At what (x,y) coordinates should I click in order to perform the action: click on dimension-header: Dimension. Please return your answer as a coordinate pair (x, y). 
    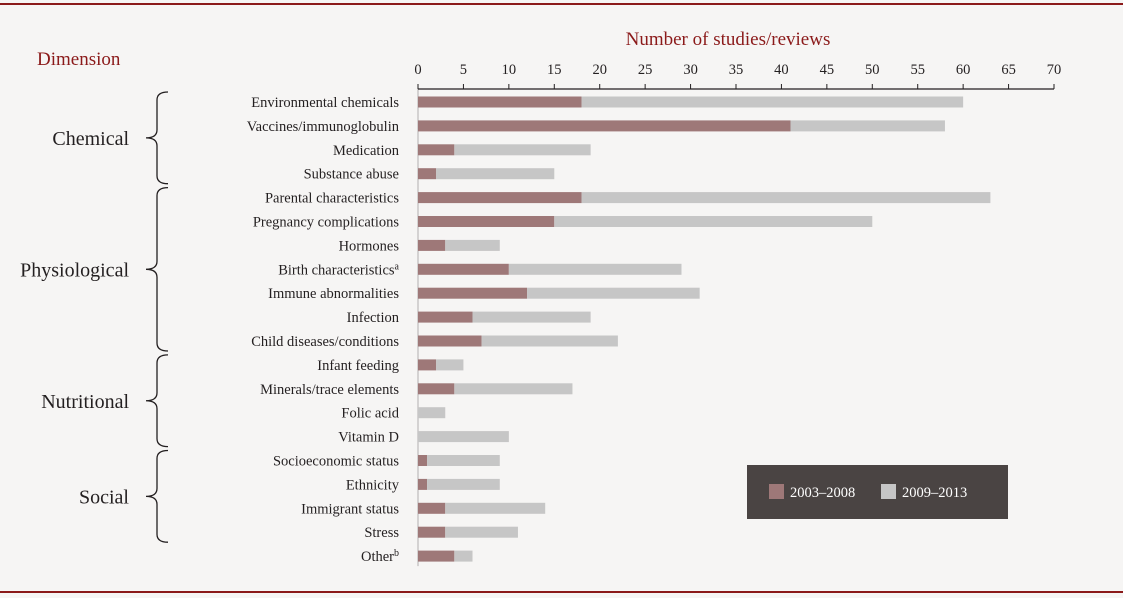
    Looking at the image, I should click on (79, 59).